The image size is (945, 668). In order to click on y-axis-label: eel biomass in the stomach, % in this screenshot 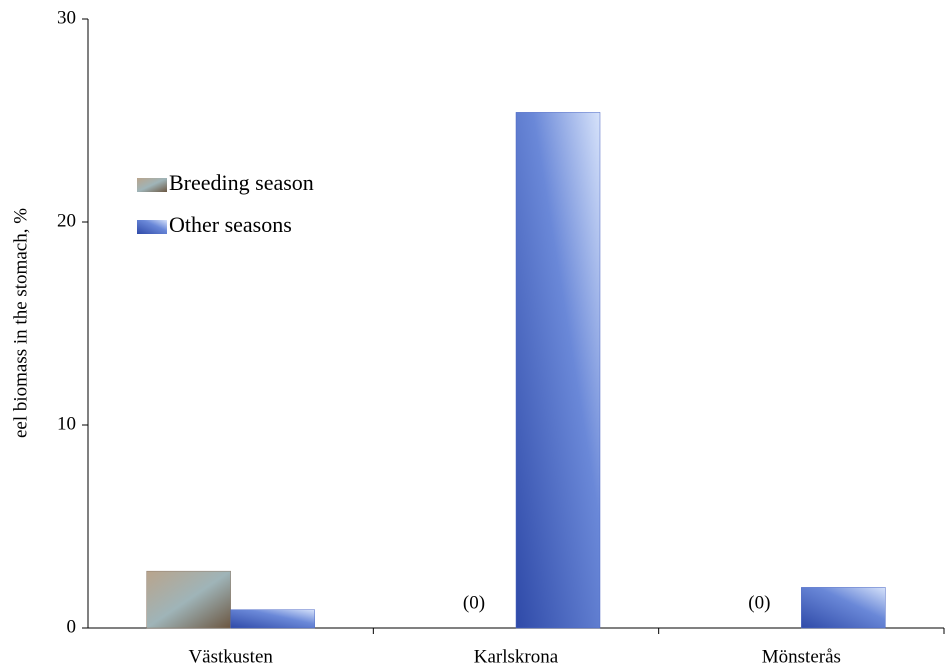, I will do `click(20, 323)`.